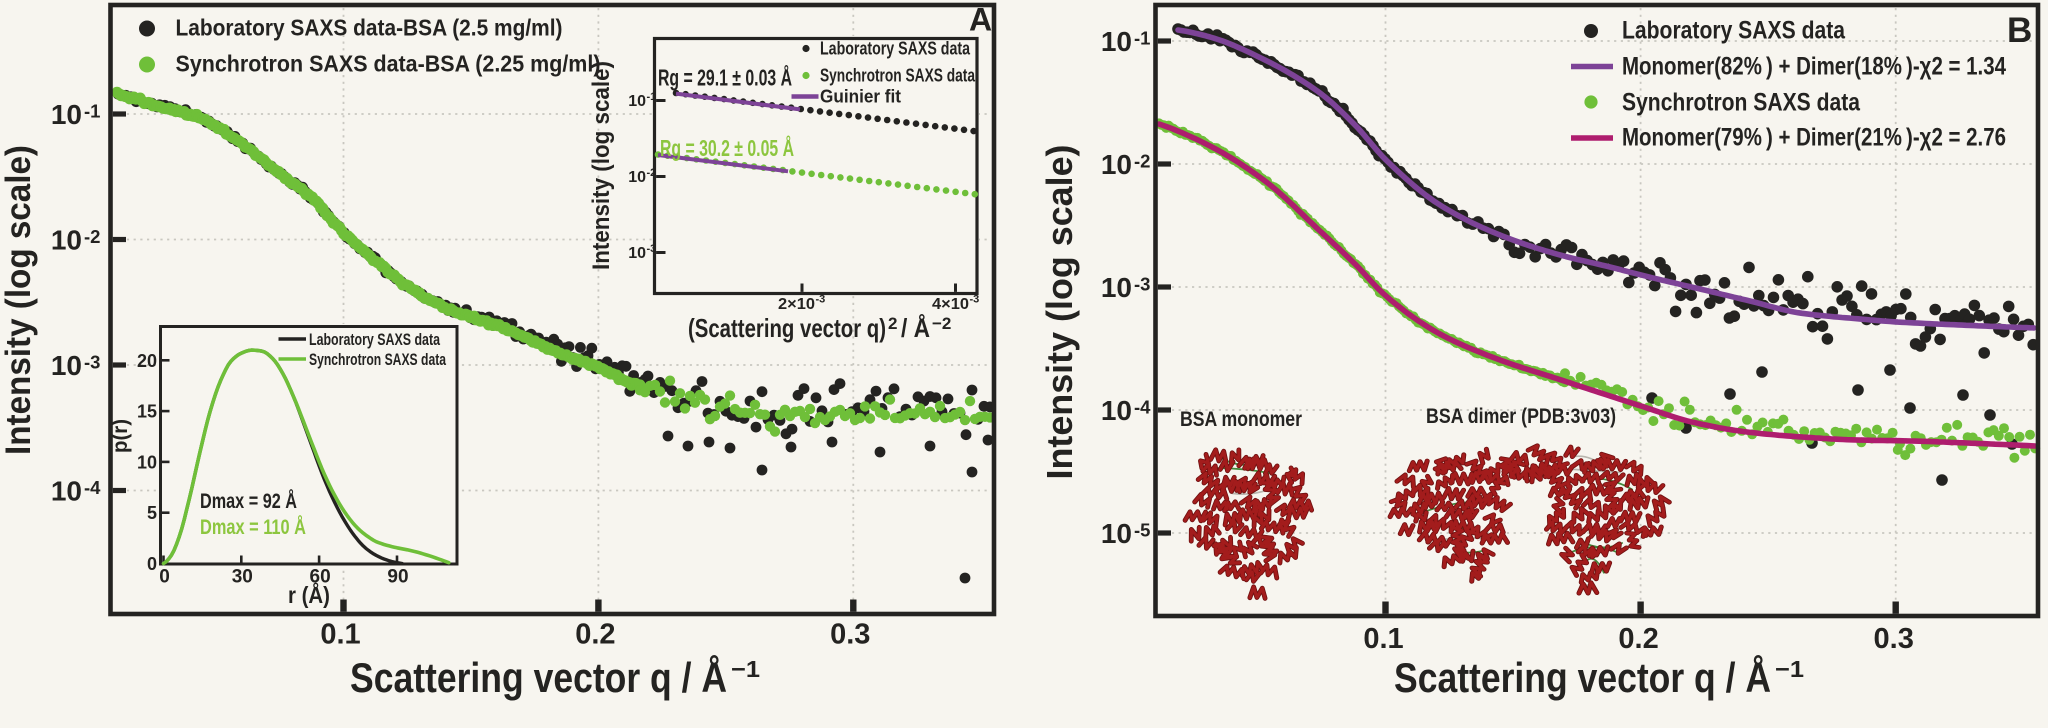 The height and width of the screenshot is (728, 2048). Describe the element at coordinates (1521, 416) in the screenshot. I see `svg-text: BSA dimer (PDB:3v03)` at that location.